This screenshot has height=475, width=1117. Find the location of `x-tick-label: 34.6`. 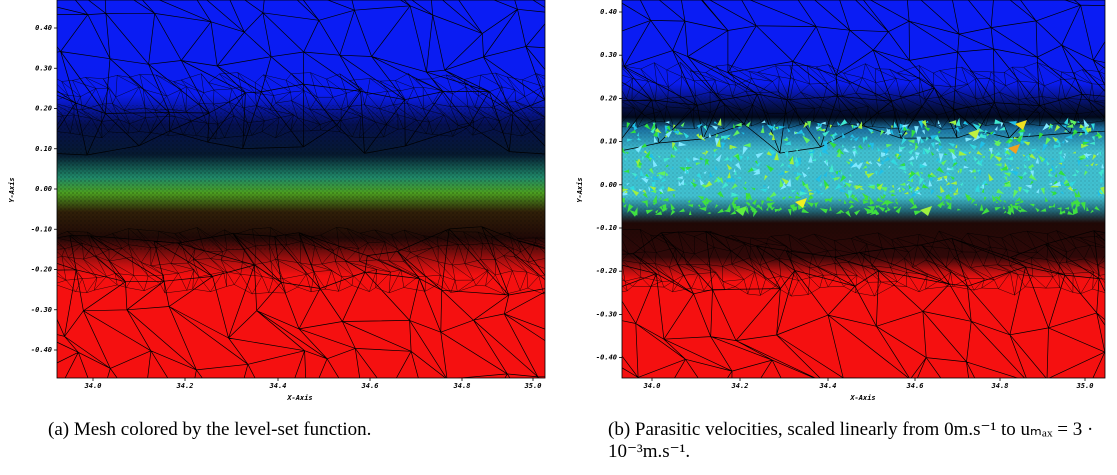

x-tick-label: 34.6 is located at coordinates (370, 386).